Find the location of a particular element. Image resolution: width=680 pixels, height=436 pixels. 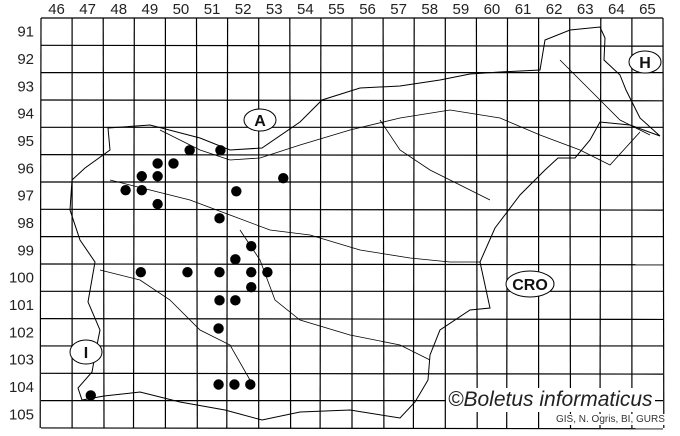

column-label: 65 is located at coordinates (647, 9).